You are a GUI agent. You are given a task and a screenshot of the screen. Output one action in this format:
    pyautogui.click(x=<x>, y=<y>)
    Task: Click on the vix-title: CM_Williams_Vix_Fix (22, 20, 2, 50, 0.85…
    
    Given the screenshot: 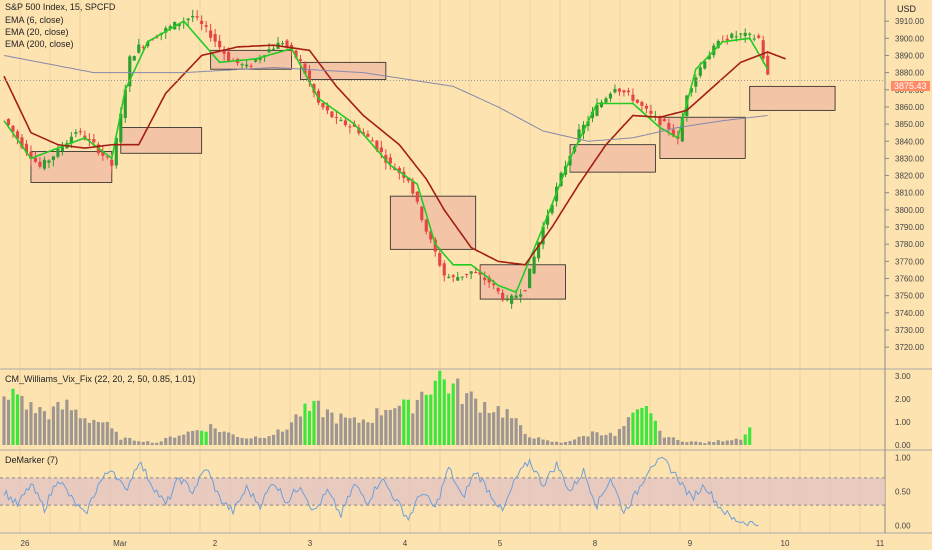 What is the action you would take?
    pyautogui.click(x=100, y=379)
    